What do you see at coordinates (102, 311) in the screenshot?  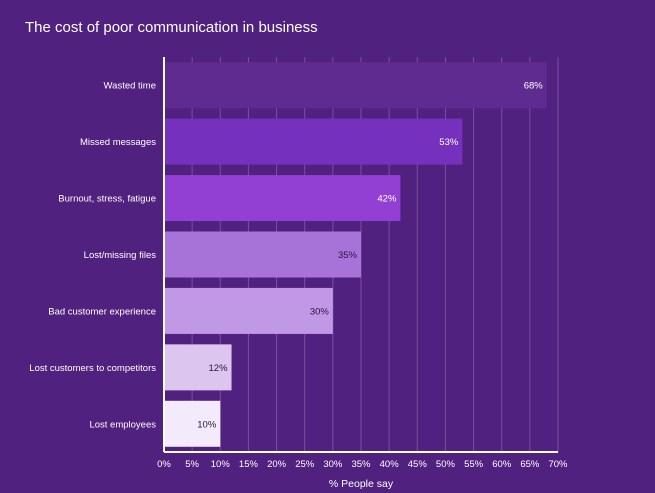 I see `category-label: Bad customer experience` at bounding box center [102, 311].